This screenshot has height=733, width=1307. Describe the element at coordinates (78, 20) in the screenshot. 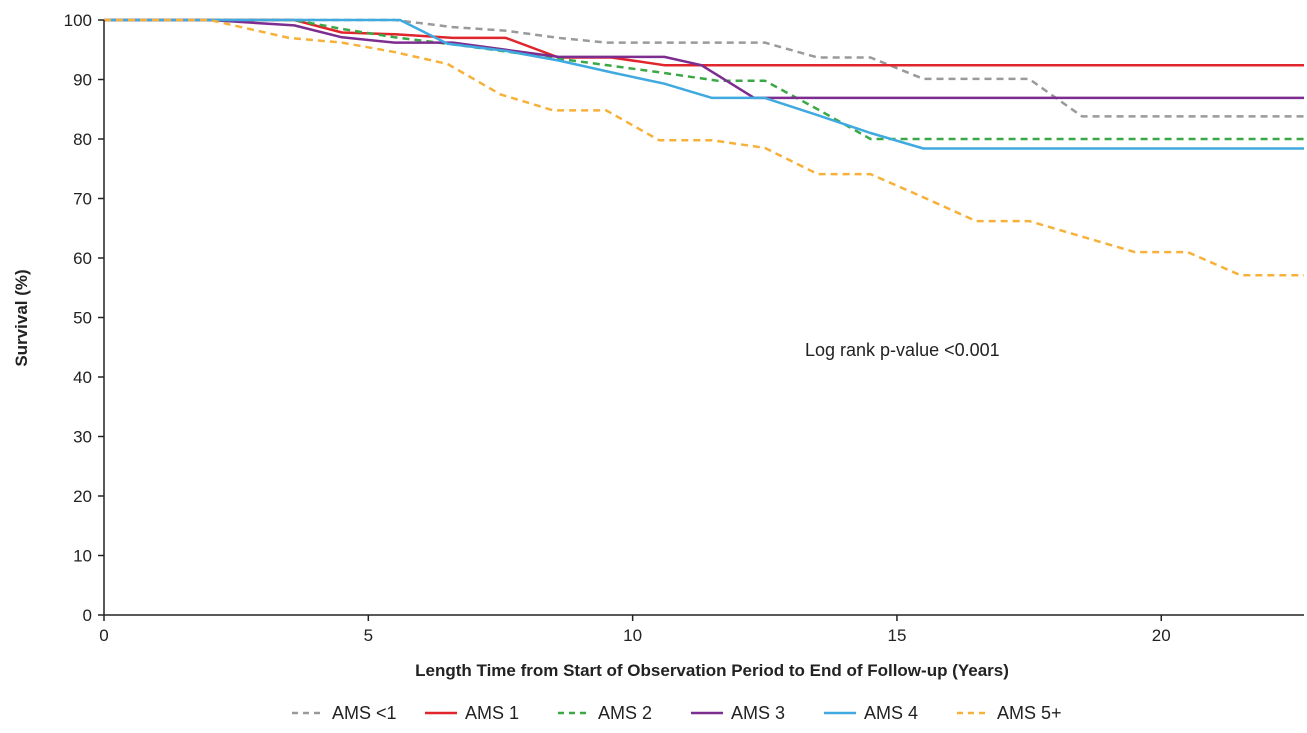

I see `y-tick-label: 100` at that location.